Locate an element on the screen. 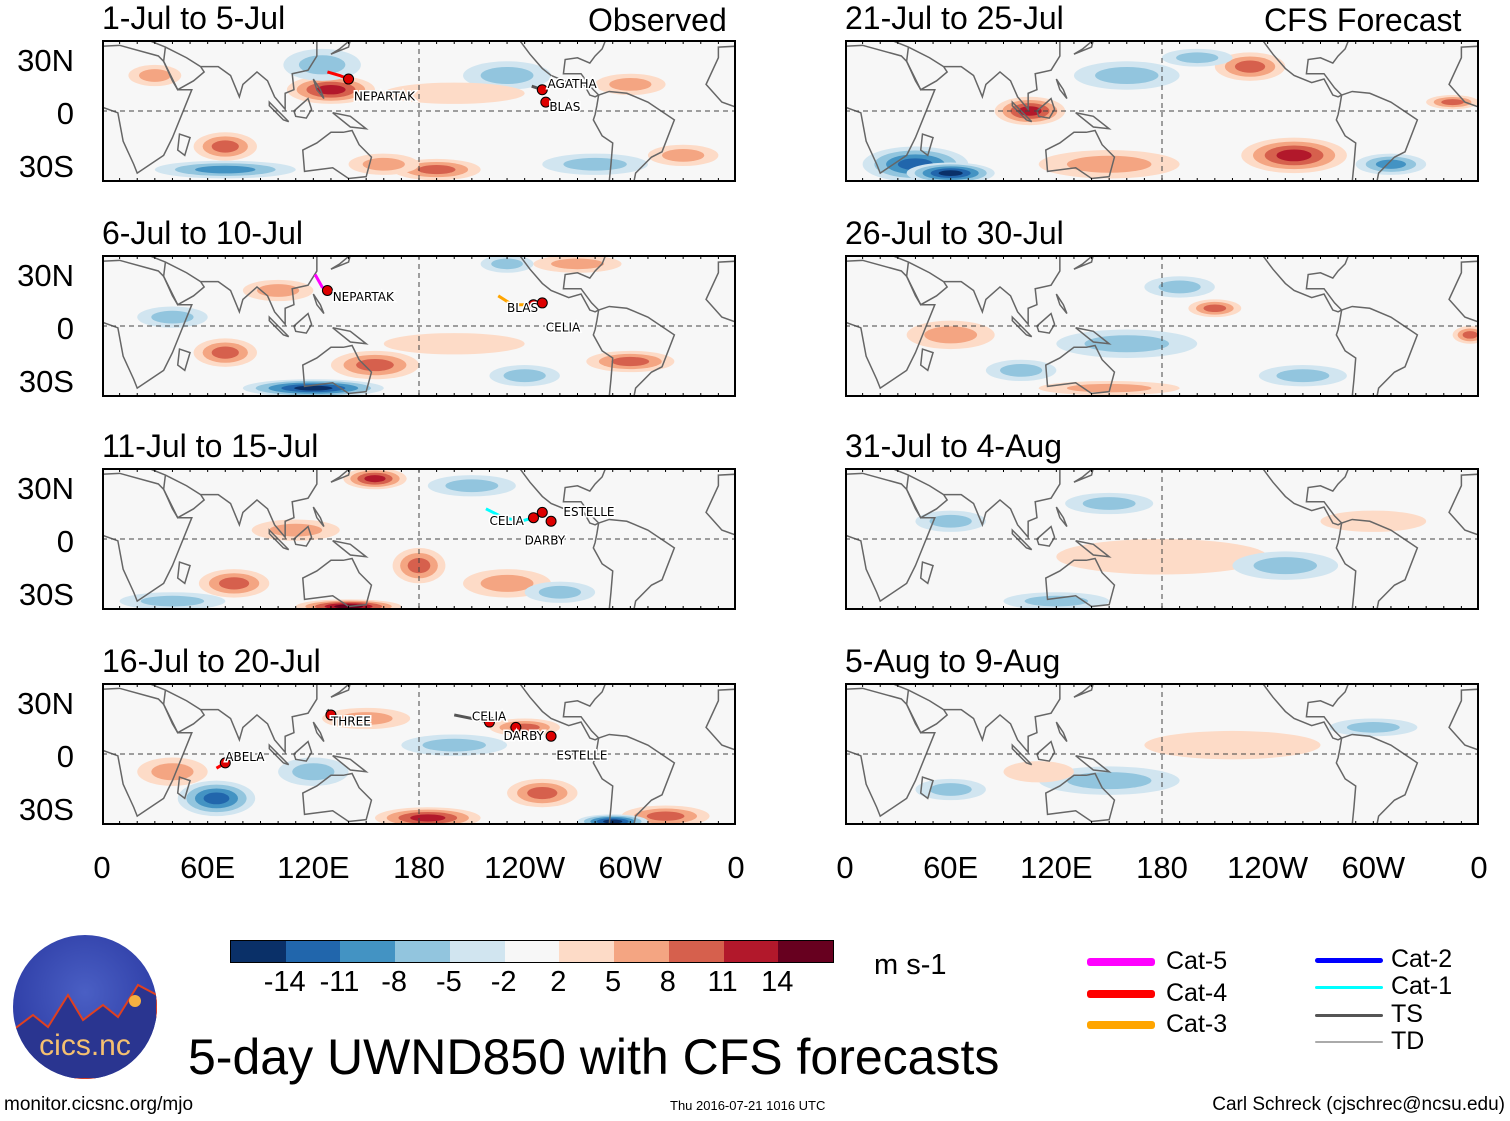 The width and height of the screenshot is (1510, 1121). track-legend-label: Cat-2 is located at coordinates (1422, 959).